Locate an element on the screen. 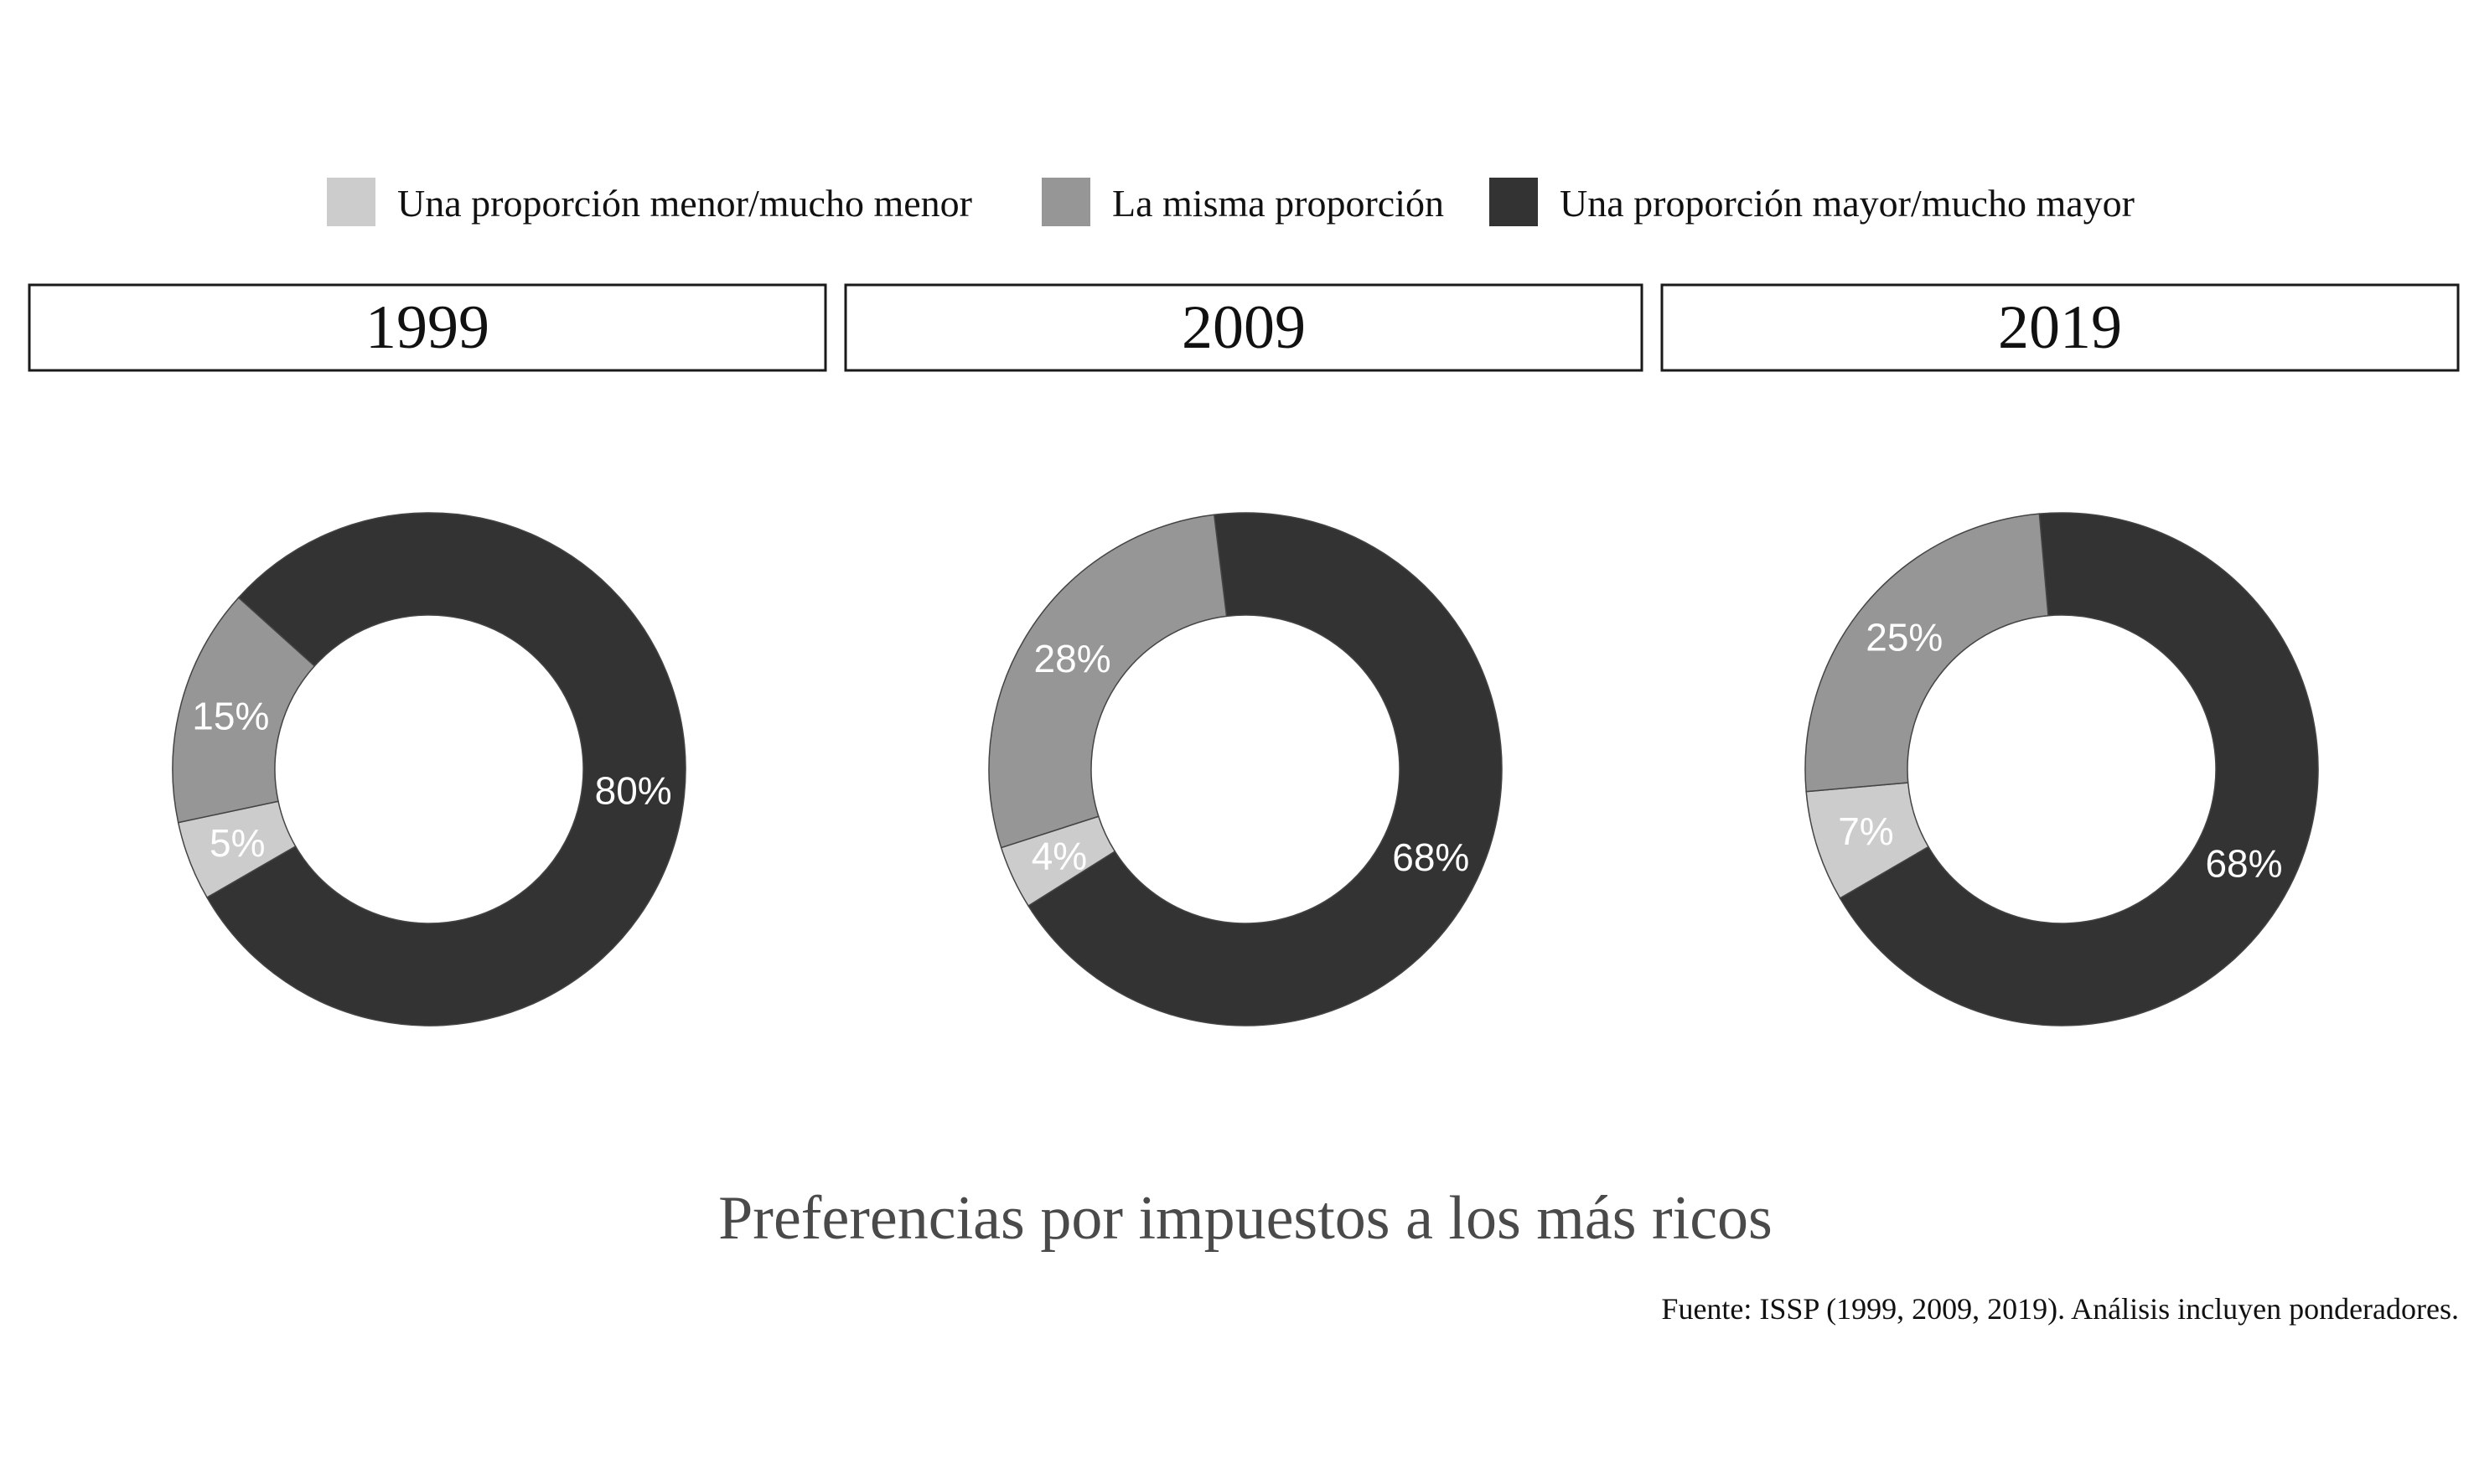 This screenshot has width=2474, height=1484. legend-label: Una proporción menor/mucho menor is located at coordinates (685, 203).